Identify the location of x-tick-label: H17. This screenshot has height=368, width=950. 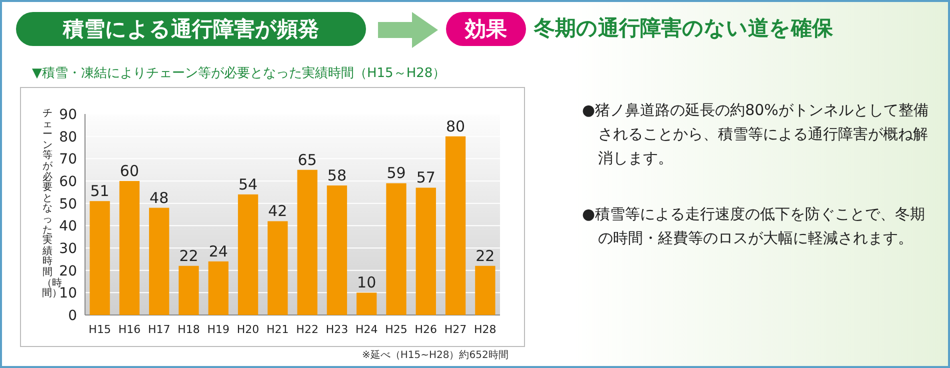
(159, 329).